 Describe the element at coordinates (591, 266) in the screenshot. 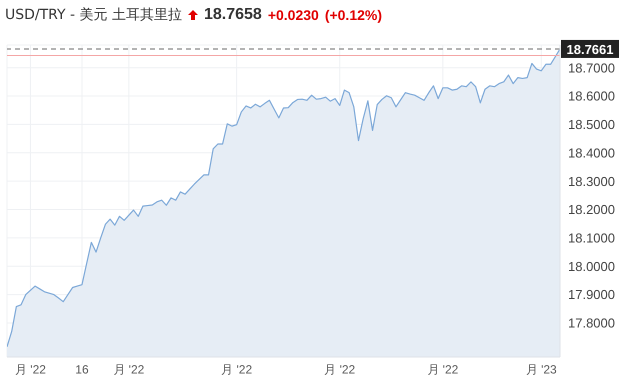

I see `y-tick-label: 18.0000` at that location.